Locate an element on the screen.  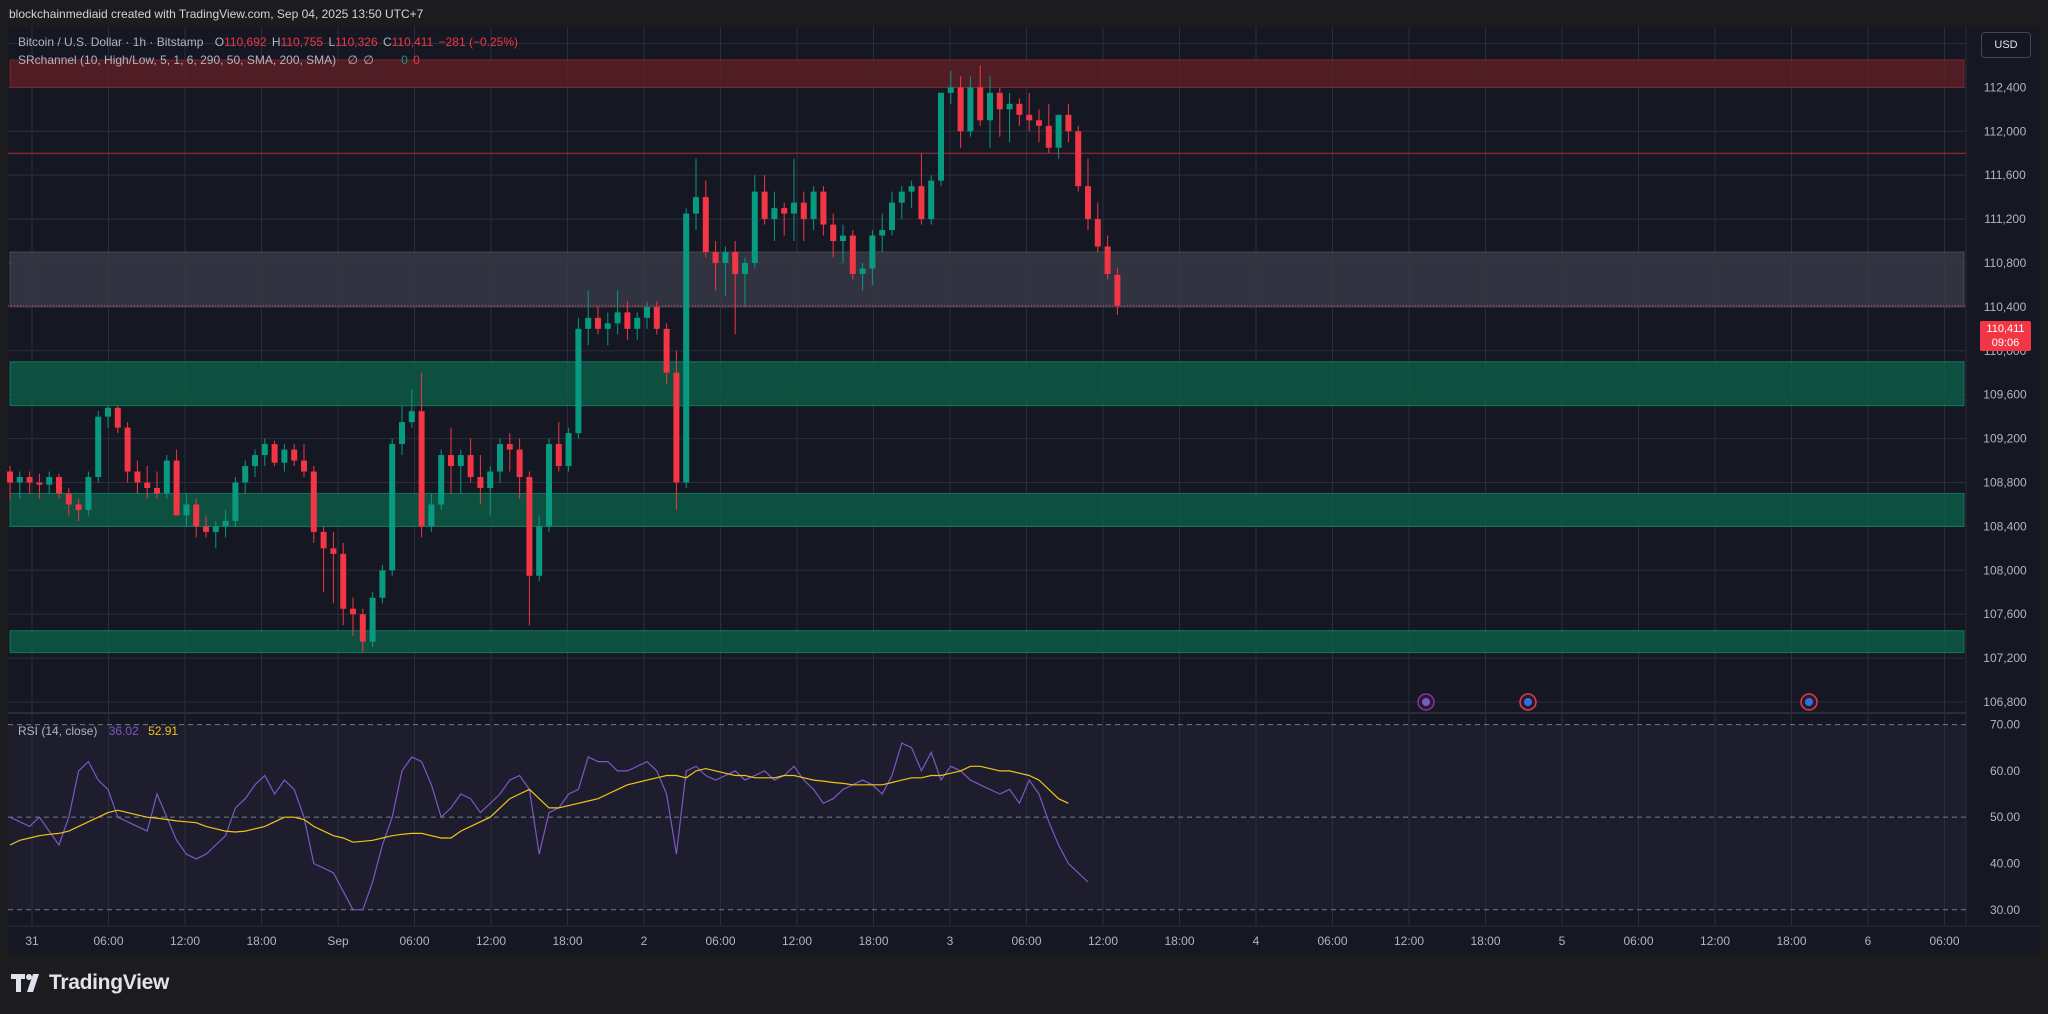
support-zone is located at coordinates (987, 642).